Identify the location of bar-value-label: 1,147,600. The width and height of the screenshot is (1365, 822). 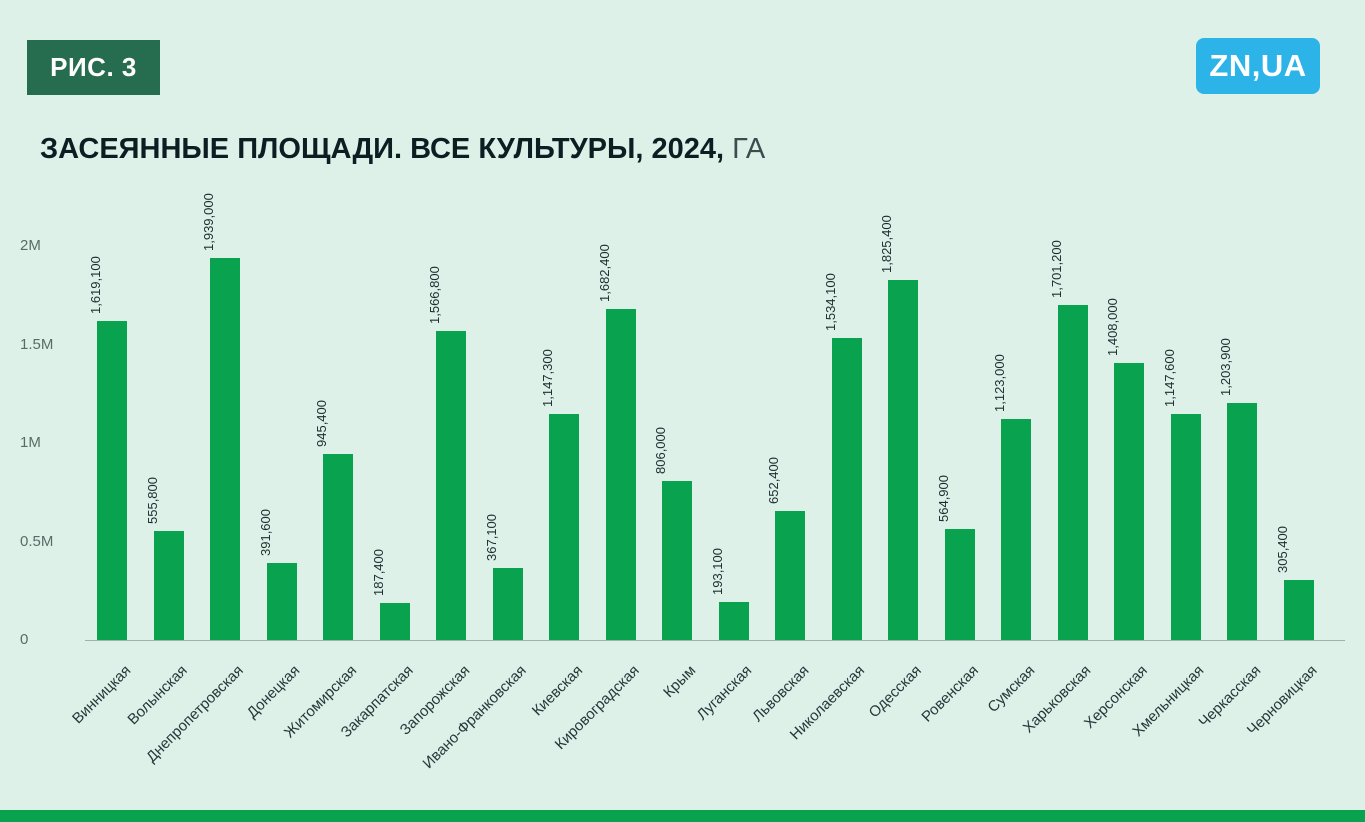
(1169, 378).